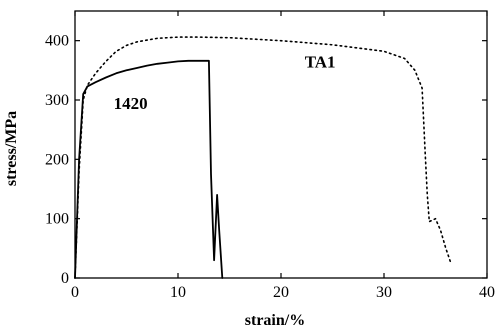 This screenshot has width=497, height=329. Describe the element at coordinates (75, 292) in the screenshot. I see `x-tick-label: 0` at that location.